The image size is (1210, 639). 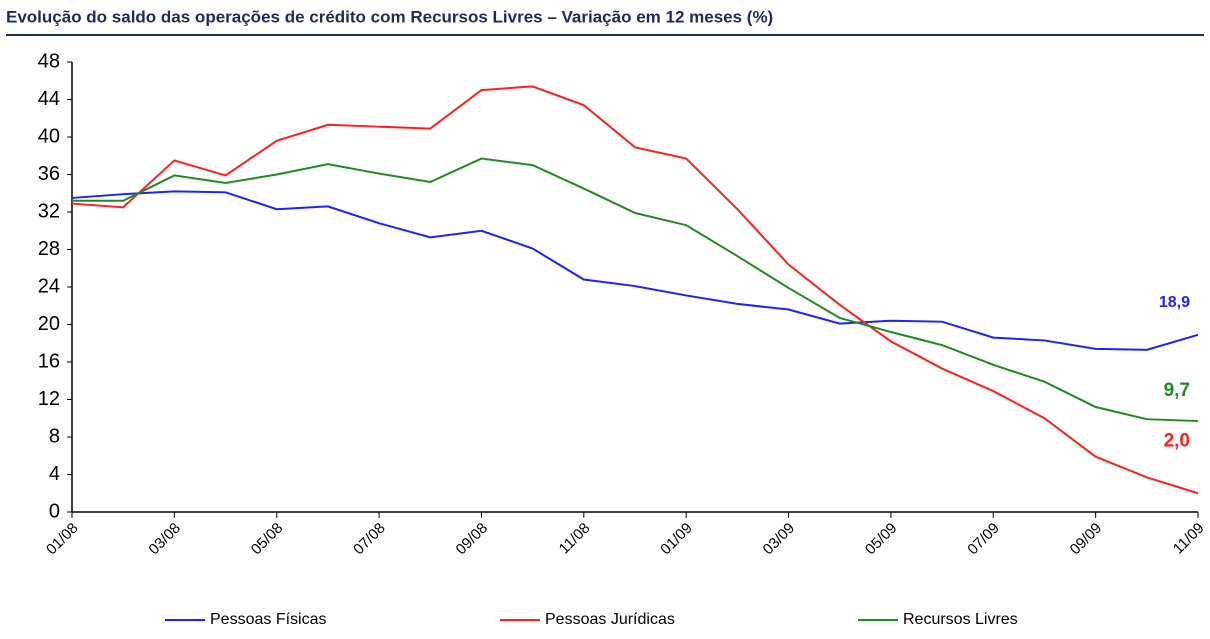 I want to click on x-tick-label: 11/08, so click(x=575, y=539).